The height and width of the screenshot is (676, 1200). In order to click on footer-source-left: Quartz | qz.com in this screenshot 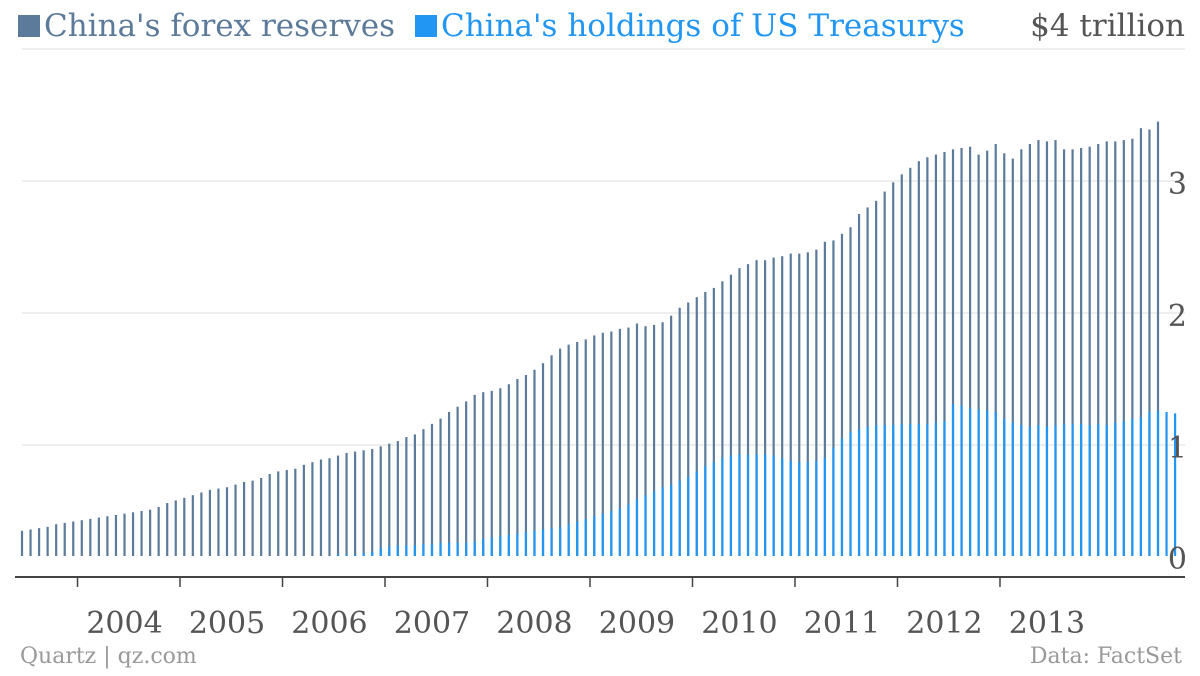, I will do `click(108, 656)`.